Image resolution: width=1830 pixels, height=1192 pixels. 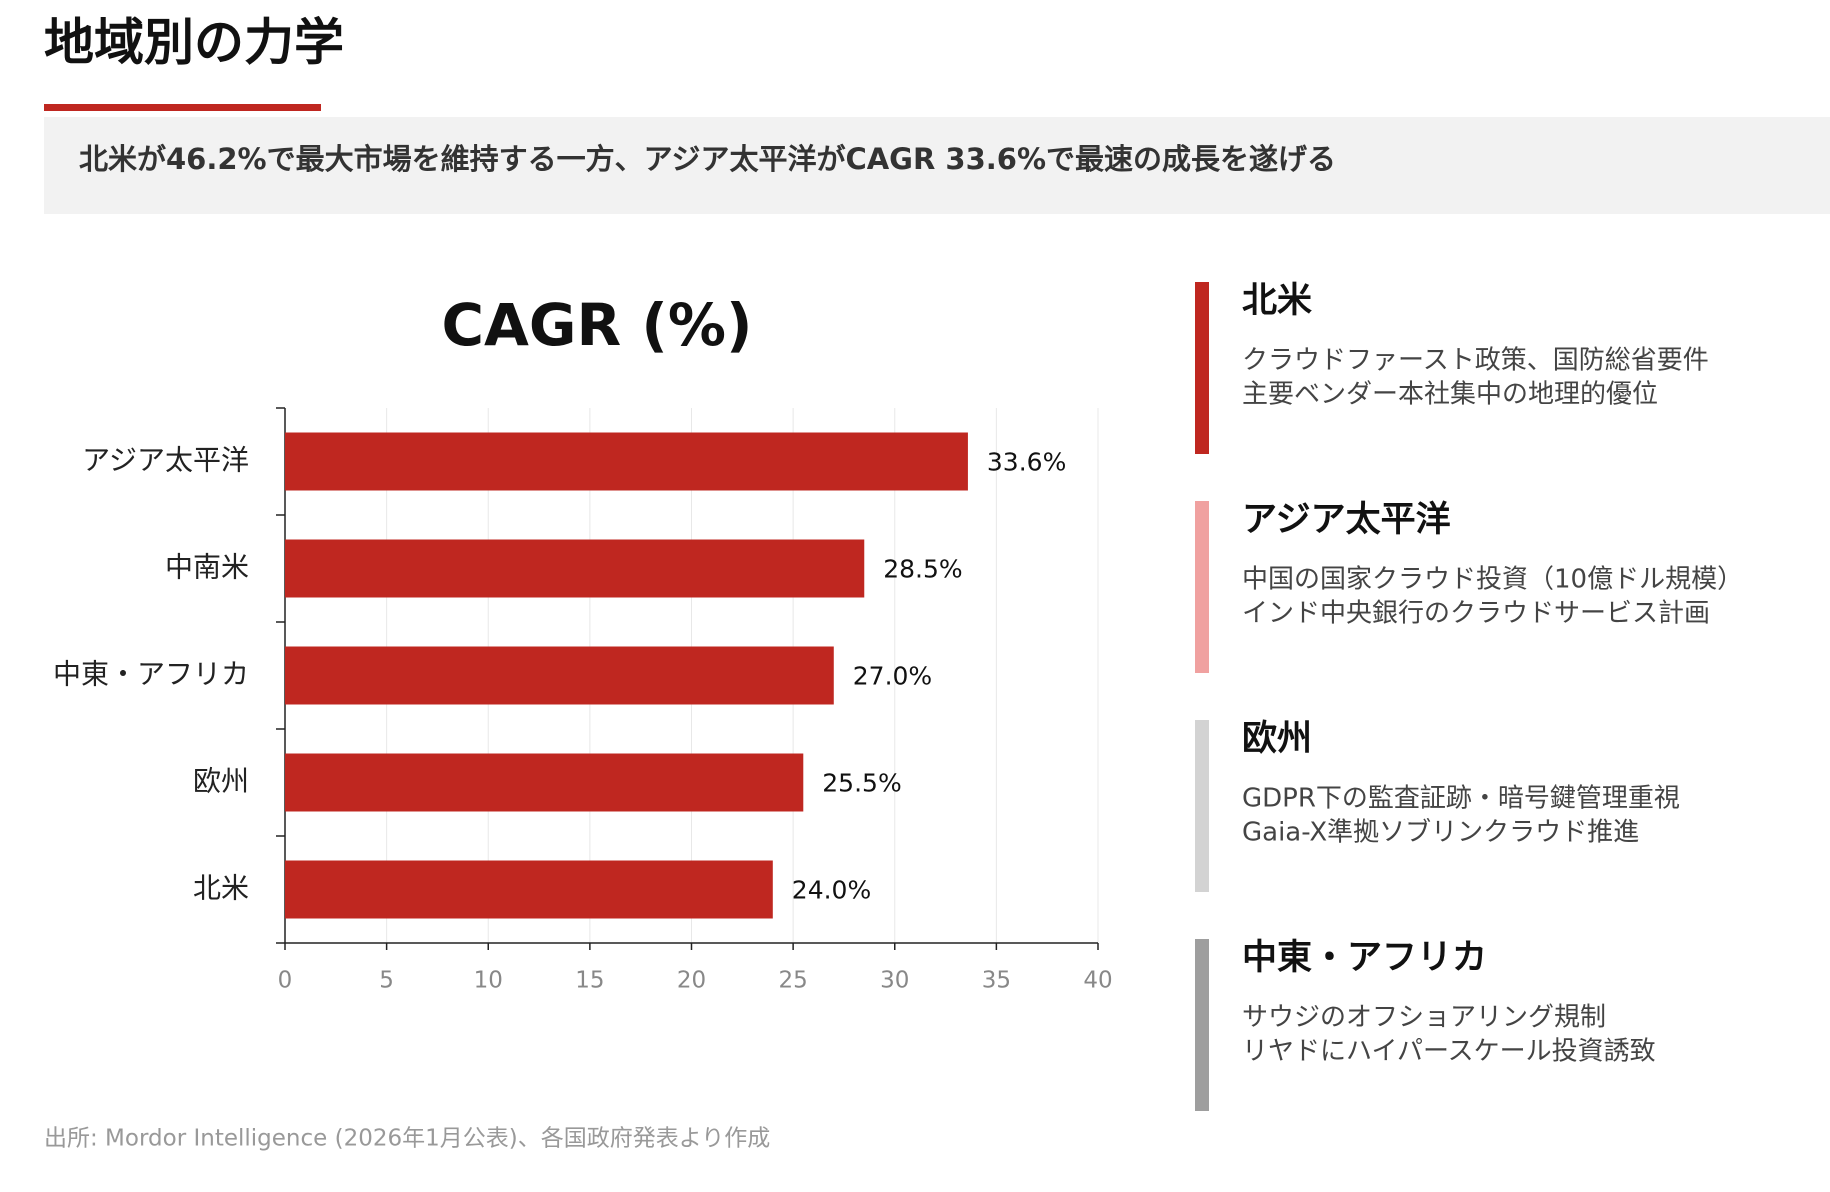 I want to click on x-tick-label: 40, so click(x=1097, y=981).